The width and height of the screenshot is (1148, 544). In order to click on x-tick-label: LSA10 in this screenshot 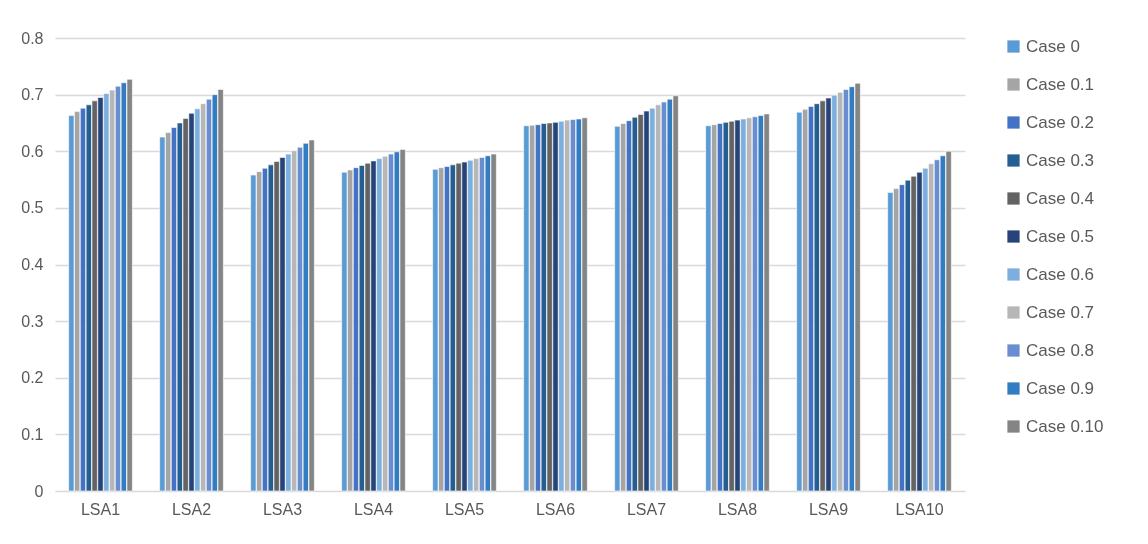, I will do `click(919, 509)`.